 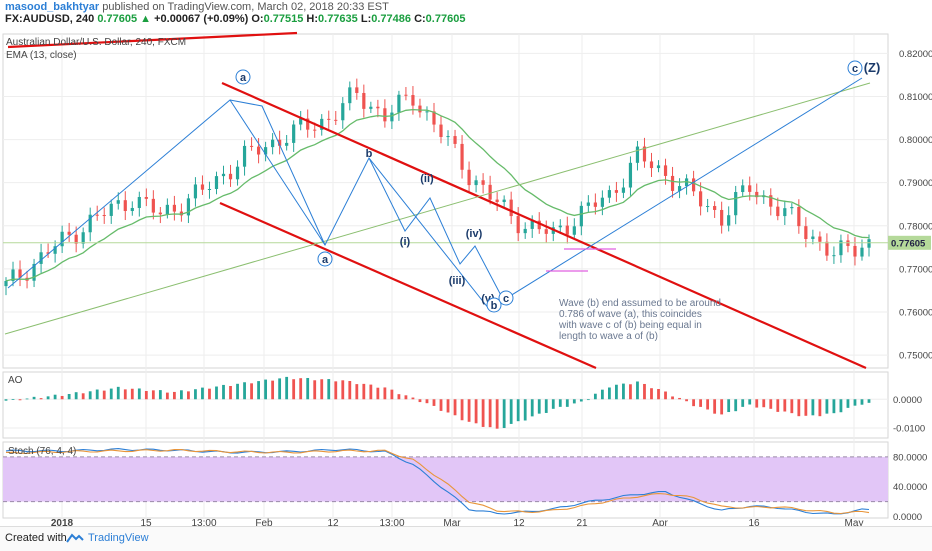 I want to click on ao-legend: AO, so click(x=15, y=380).